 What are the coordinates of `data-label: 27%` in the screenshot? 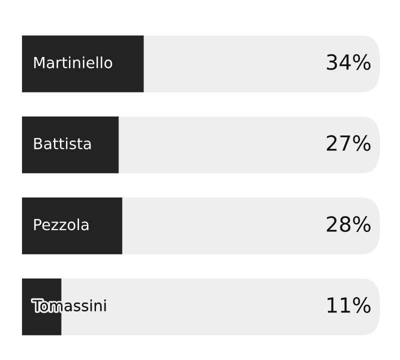 It's located at (348, 143).